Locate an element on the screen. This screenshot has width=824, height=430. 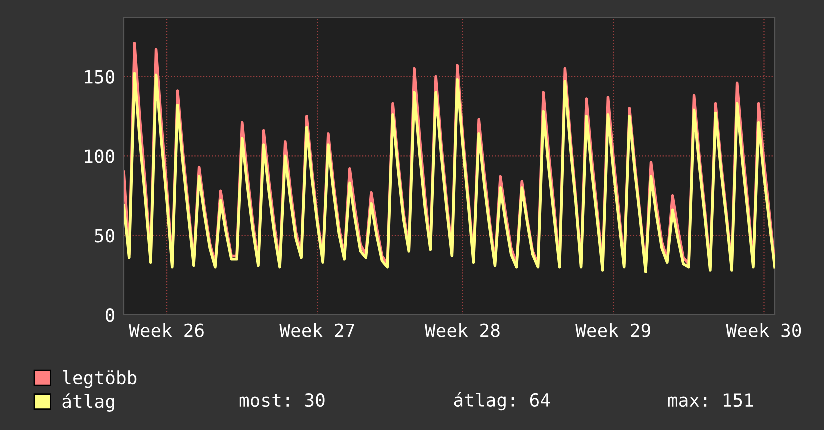
y-tick-label: 150 is located at coordinates (99, 77).